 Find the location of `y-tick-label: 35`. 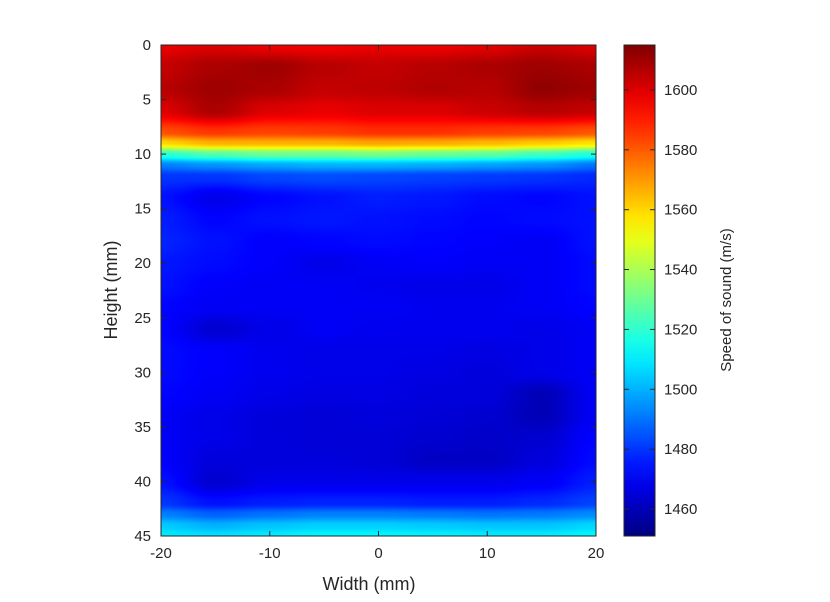

y-tick-label: 35 is located at coordinates (142, 427).